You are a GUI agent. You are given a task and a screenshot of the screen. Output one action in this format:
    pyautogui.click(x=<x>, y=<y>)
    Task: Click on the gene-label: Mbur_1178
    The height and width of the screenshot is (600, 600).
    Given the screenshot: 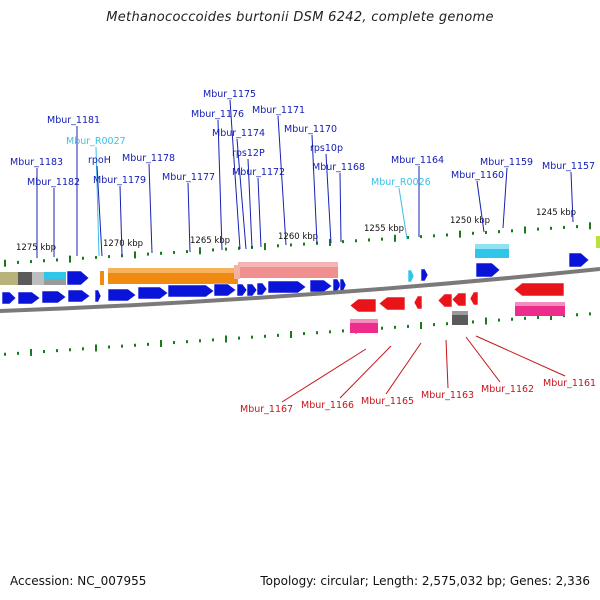 What is the action you would take?
    pyautogui.click(x=148, y=158)
    